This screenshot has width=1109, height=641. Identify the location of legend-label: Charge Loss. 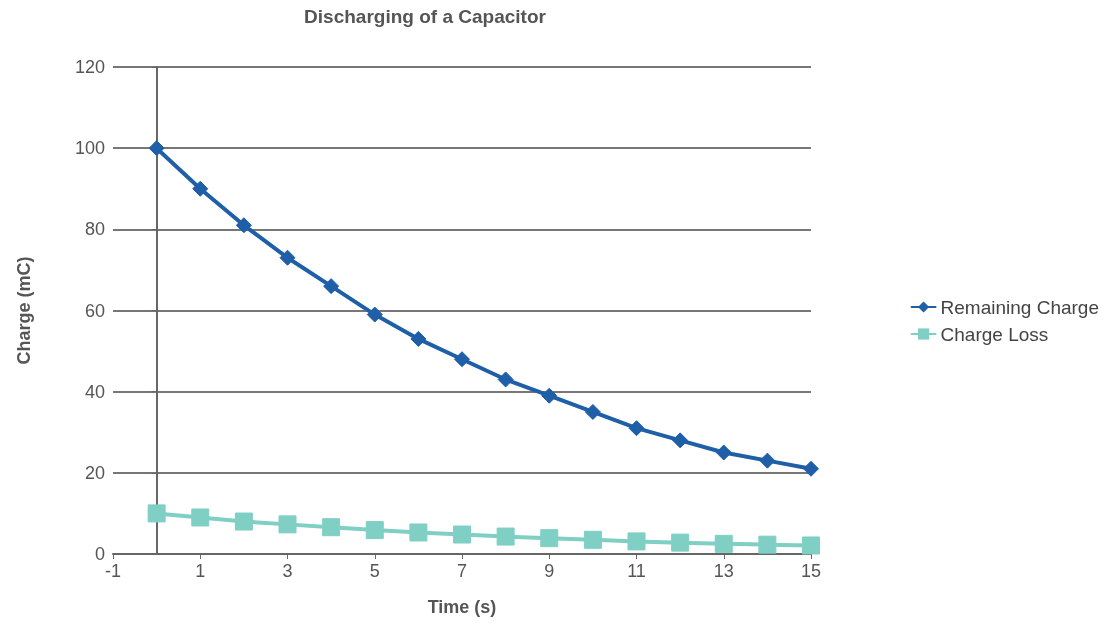
(994, 334).